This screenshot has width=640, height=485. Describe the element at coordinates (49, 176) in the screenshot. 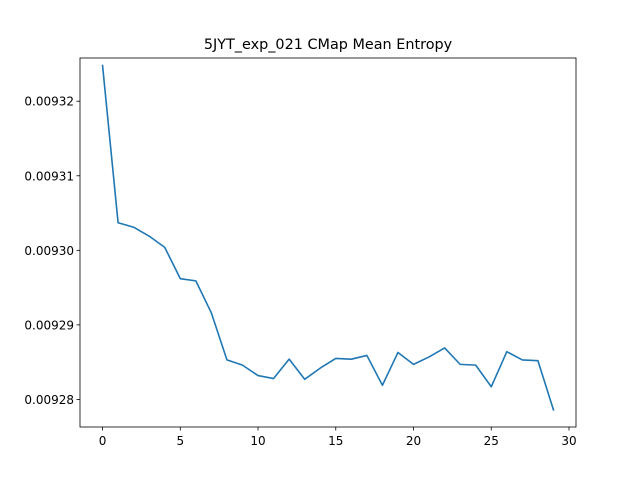

I see `y-tick-label: 0.00931` at that location.